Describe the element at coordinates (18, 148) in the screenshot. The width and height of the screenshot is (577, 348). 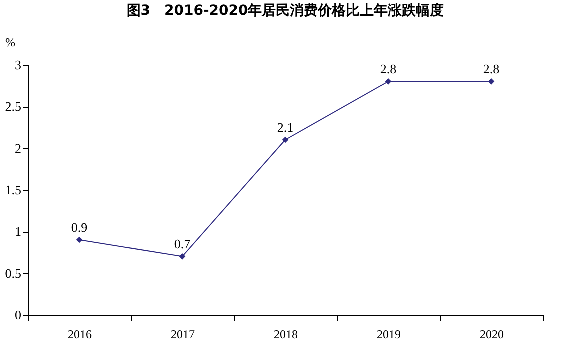
I see `y-tick-label: 2` at that location.